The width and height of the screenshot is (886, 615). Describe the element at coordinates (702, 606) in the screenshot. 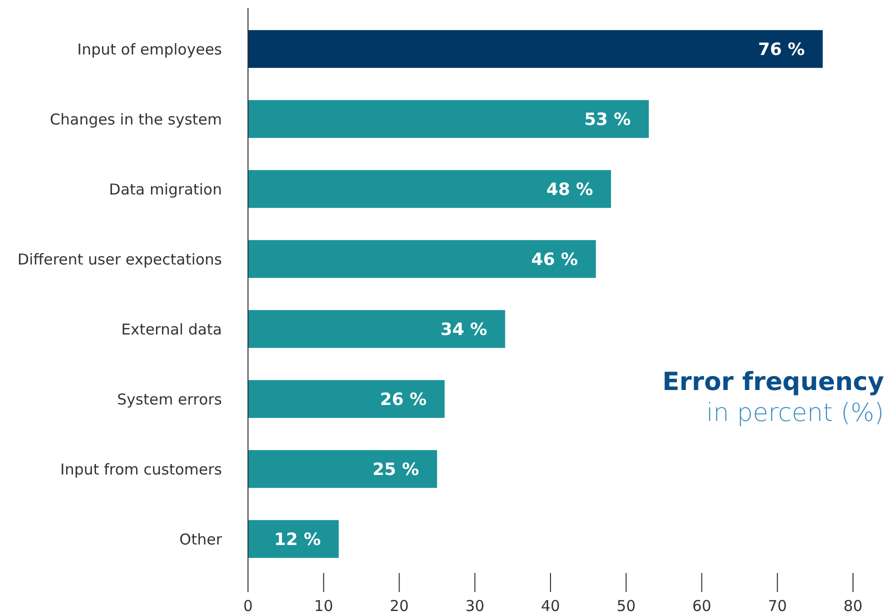

I see `x-tick-label: 60` at that location.